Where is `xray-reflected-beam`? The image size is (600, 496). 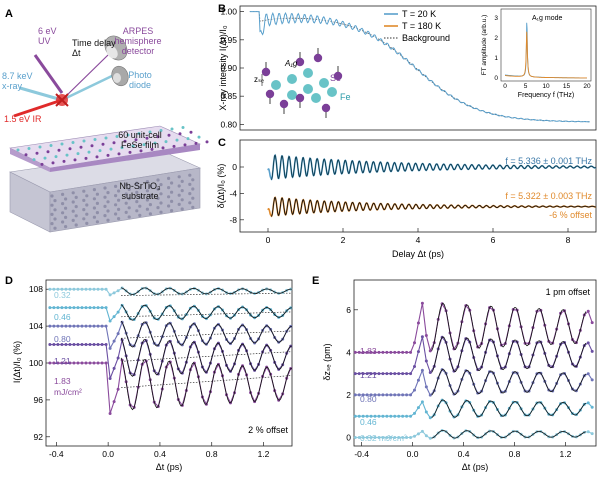 xray-reflected-beam is located at coordinates (88, 87).